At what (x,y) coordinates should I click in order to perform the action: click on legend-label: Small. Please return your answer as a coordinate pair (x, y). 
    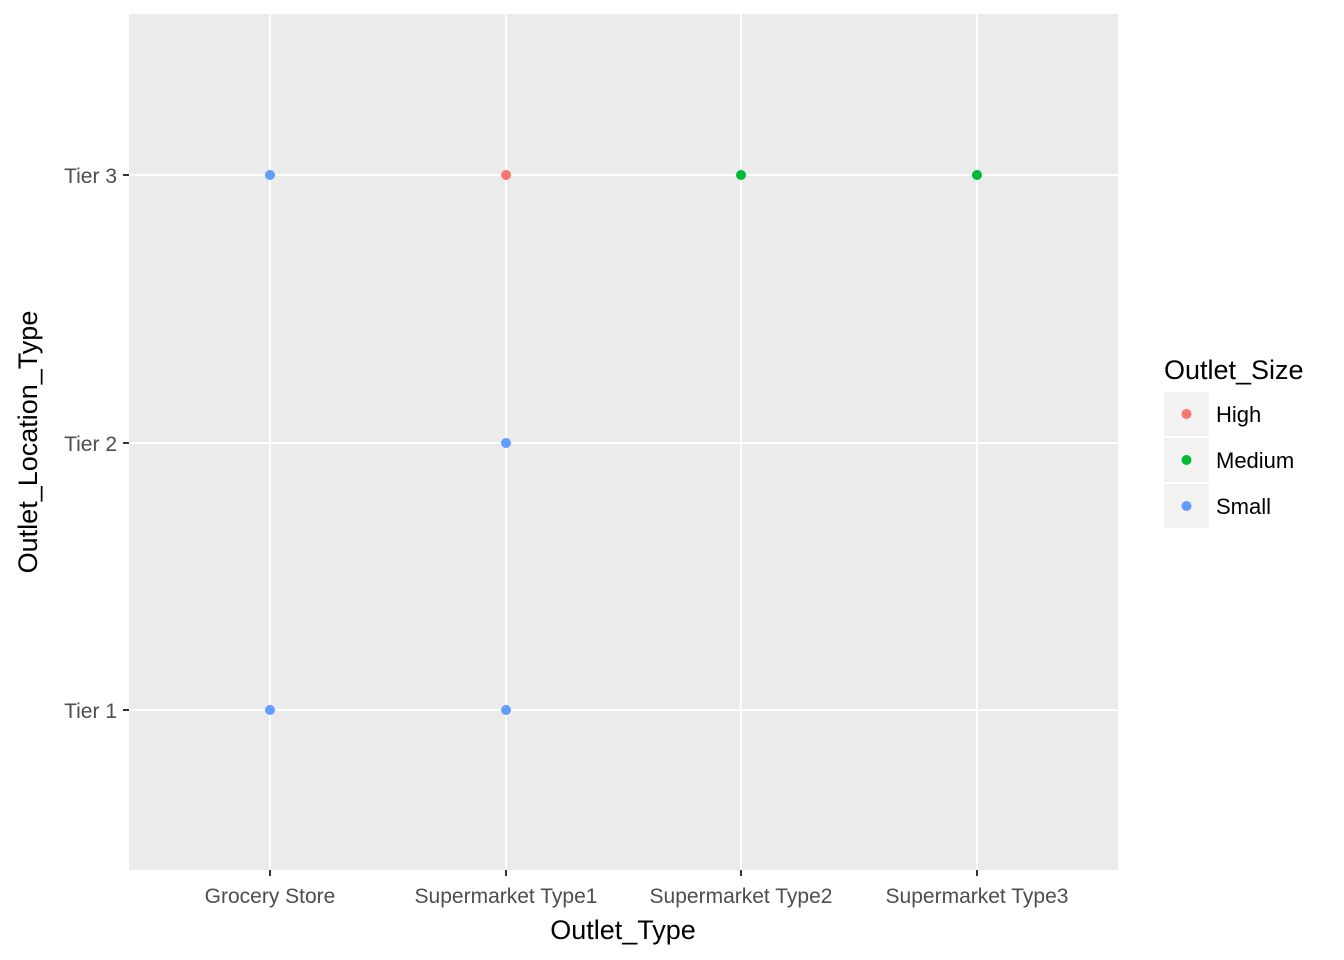
    Looking at the image, I should click on (1243, 506).